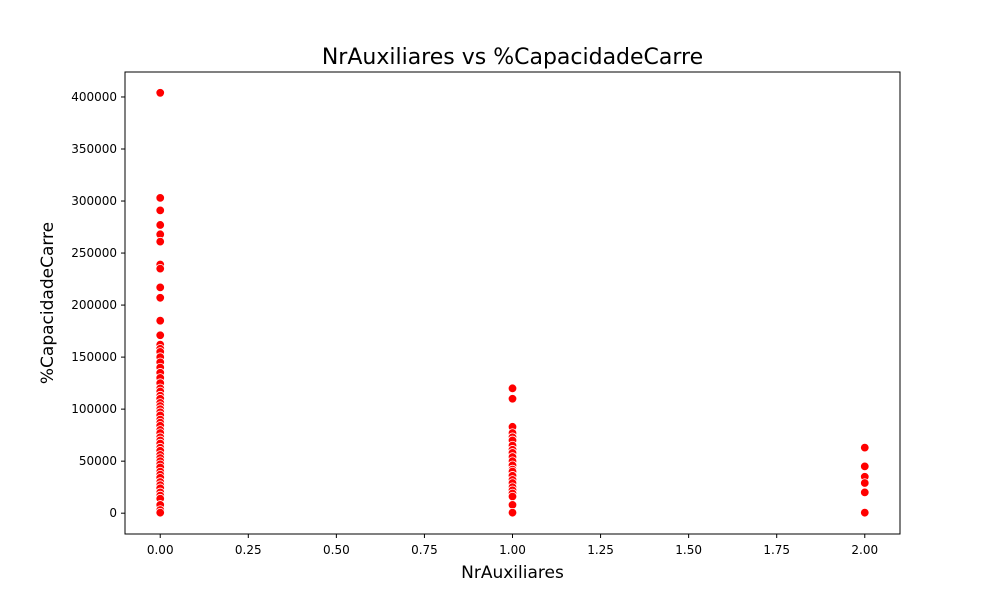 The image size is (1000, 600). I want to click on x-tick-label: 2.00, so click(864, 550).